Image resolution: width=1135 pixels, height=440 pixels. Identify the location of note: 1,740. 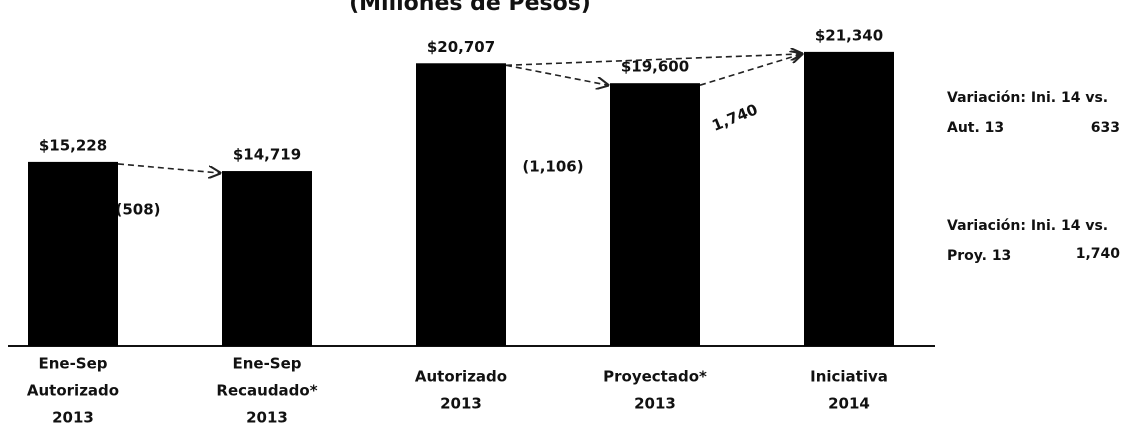
(1098, 254).